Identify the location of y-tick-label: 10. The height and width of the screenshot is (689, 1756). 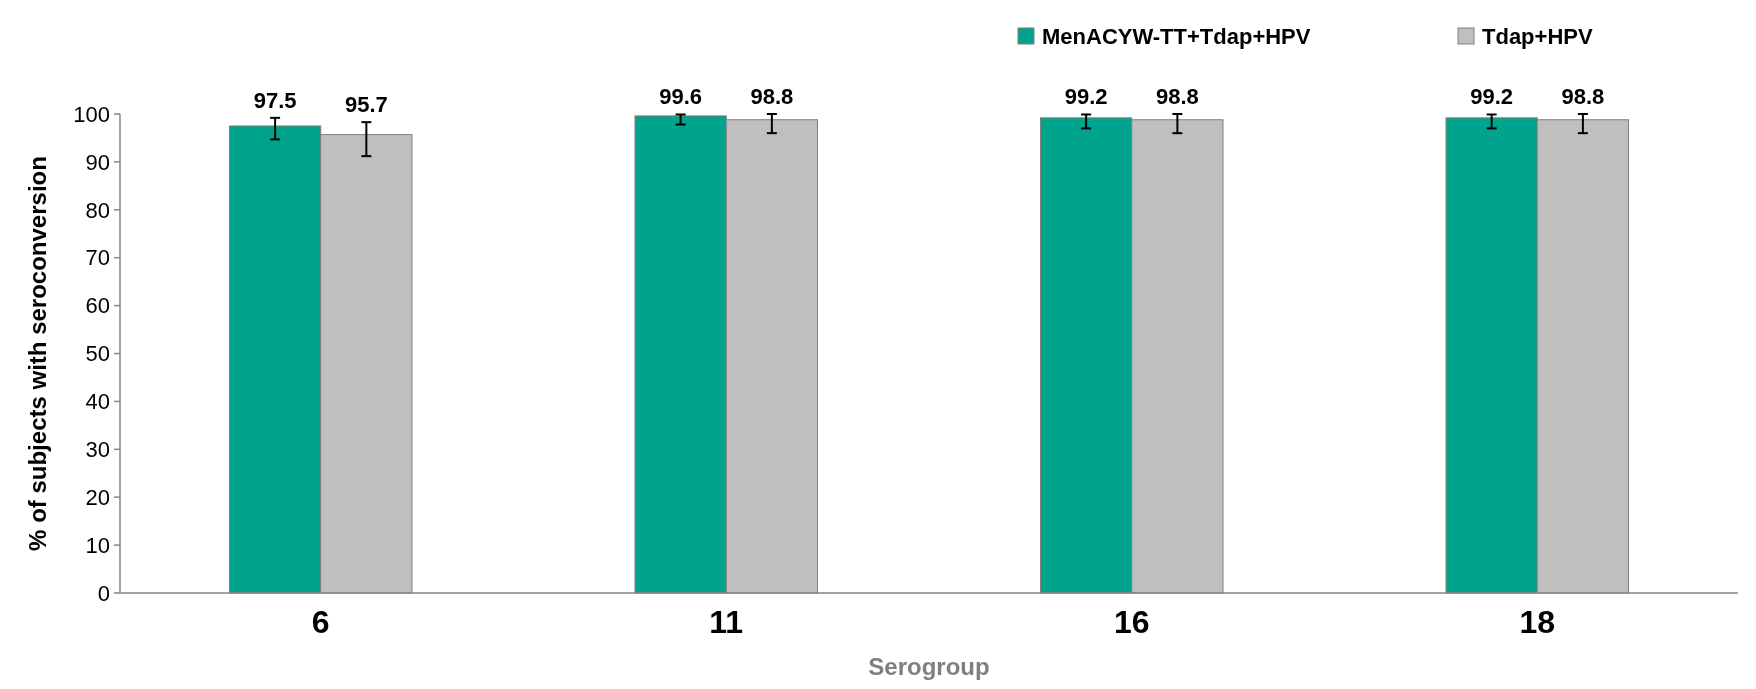
(97, 545).